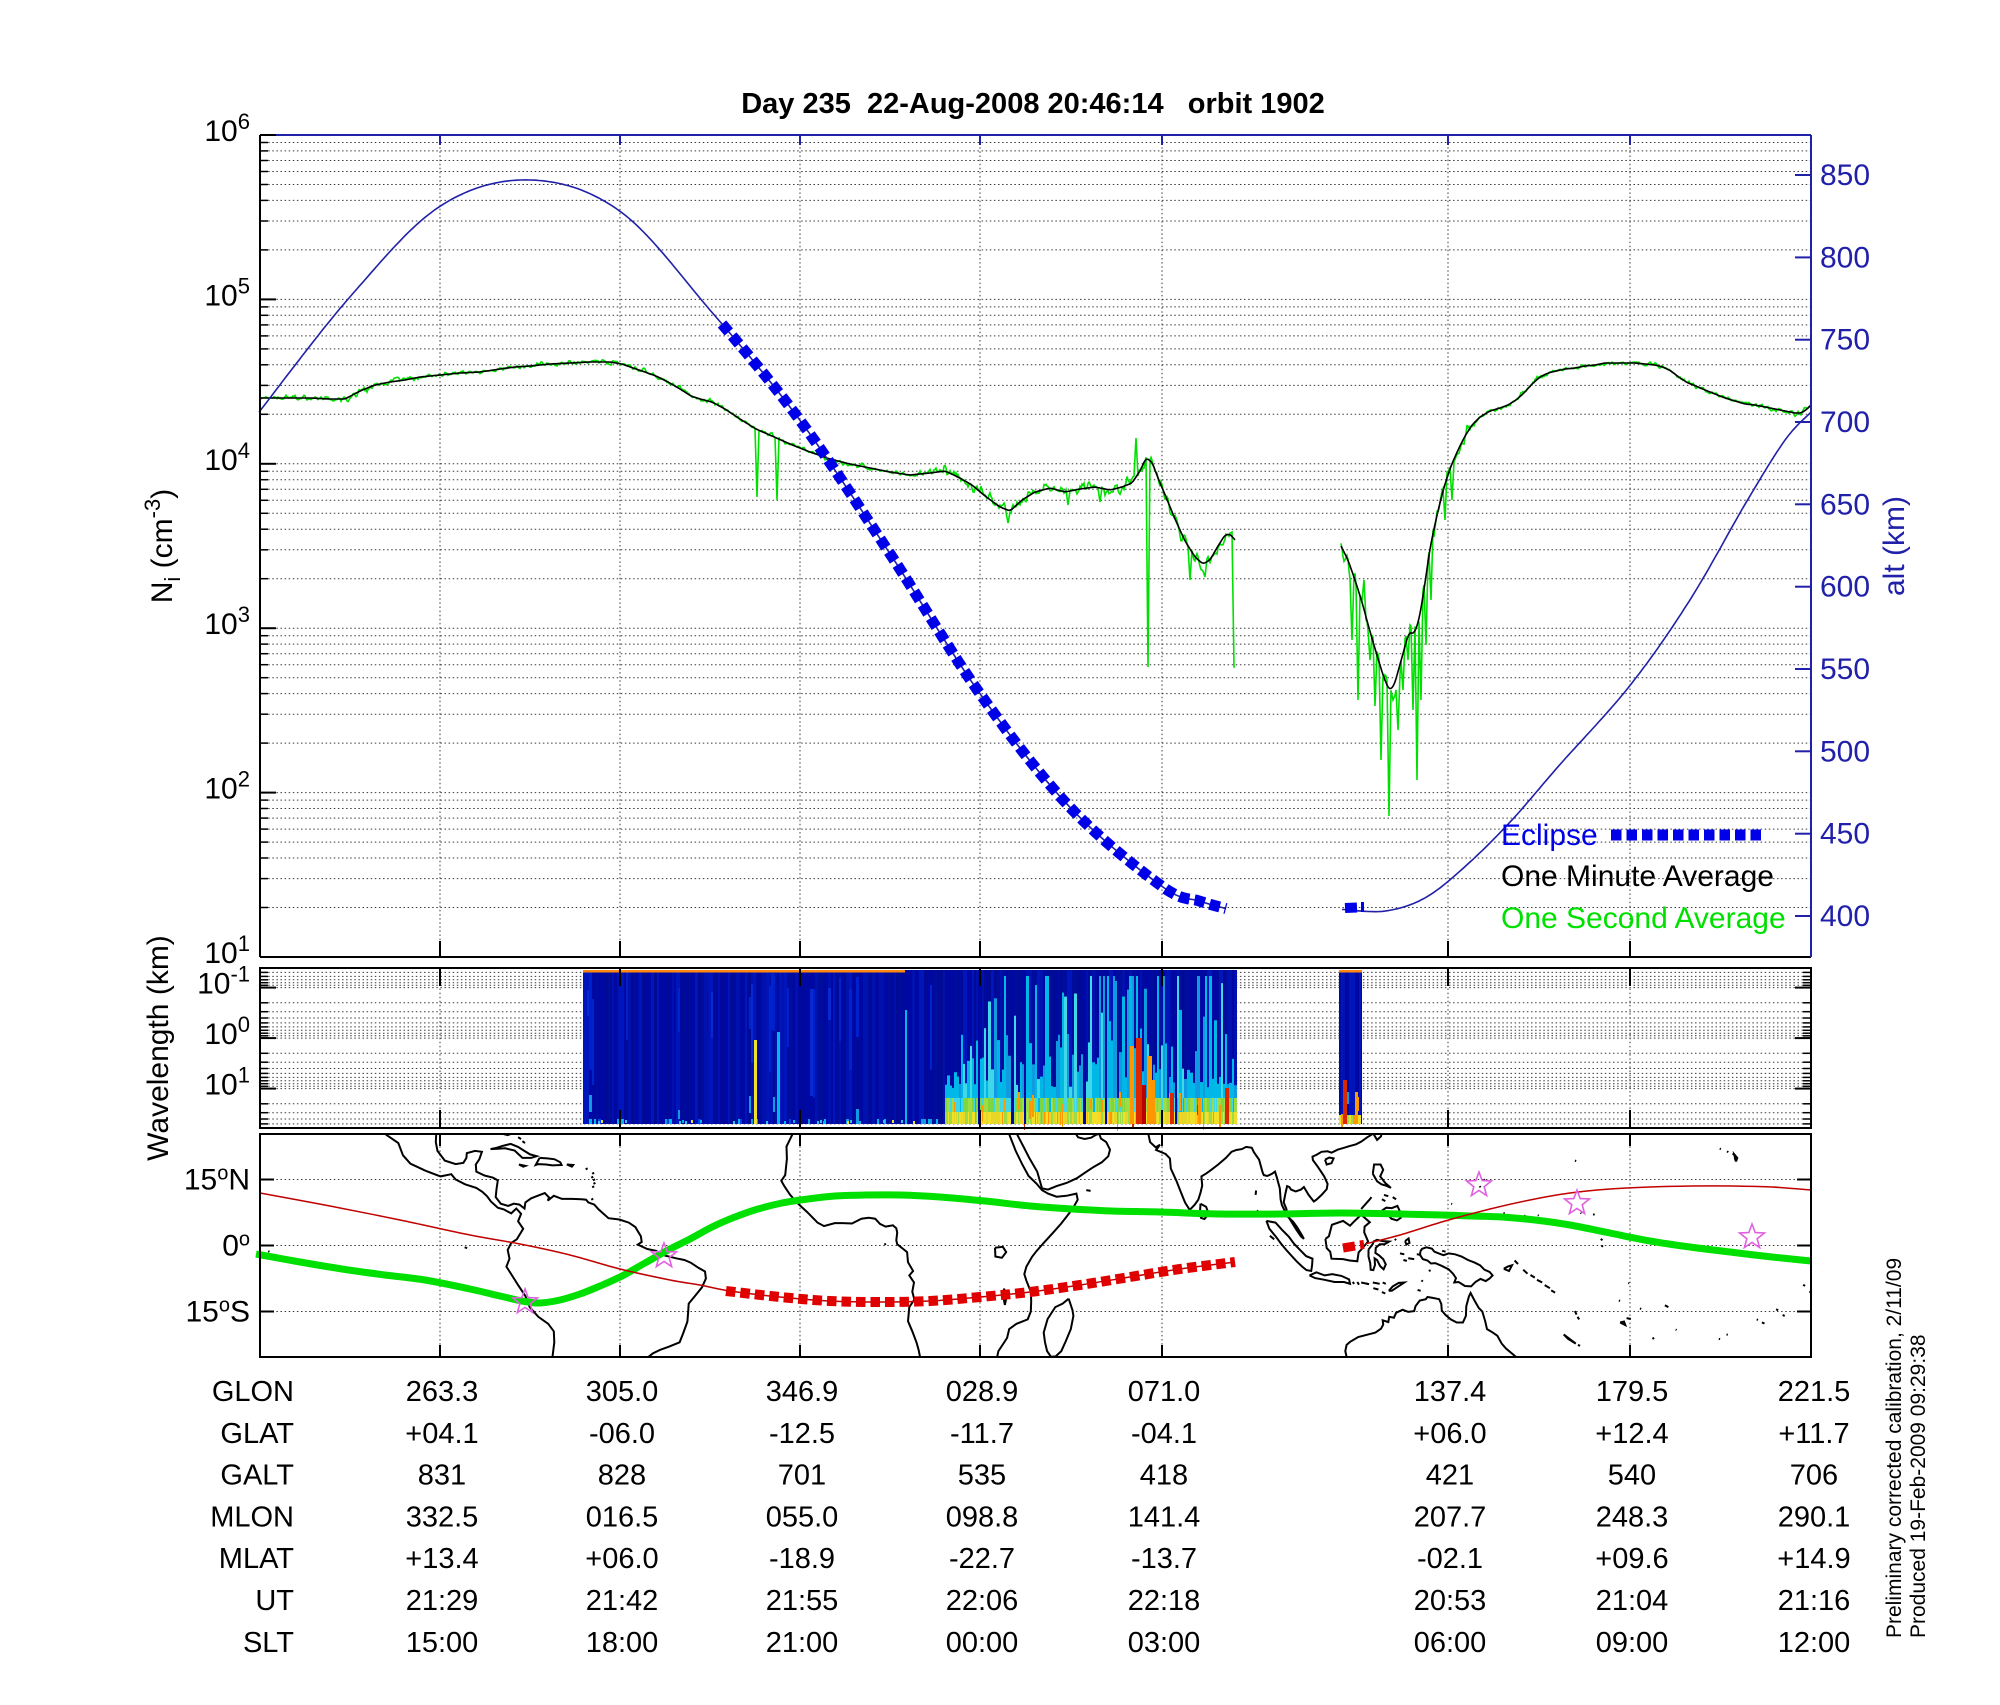 The height and width of the screenshot is (1705, 2000). I want to click on svg-text: 500, so click(1845, 751).